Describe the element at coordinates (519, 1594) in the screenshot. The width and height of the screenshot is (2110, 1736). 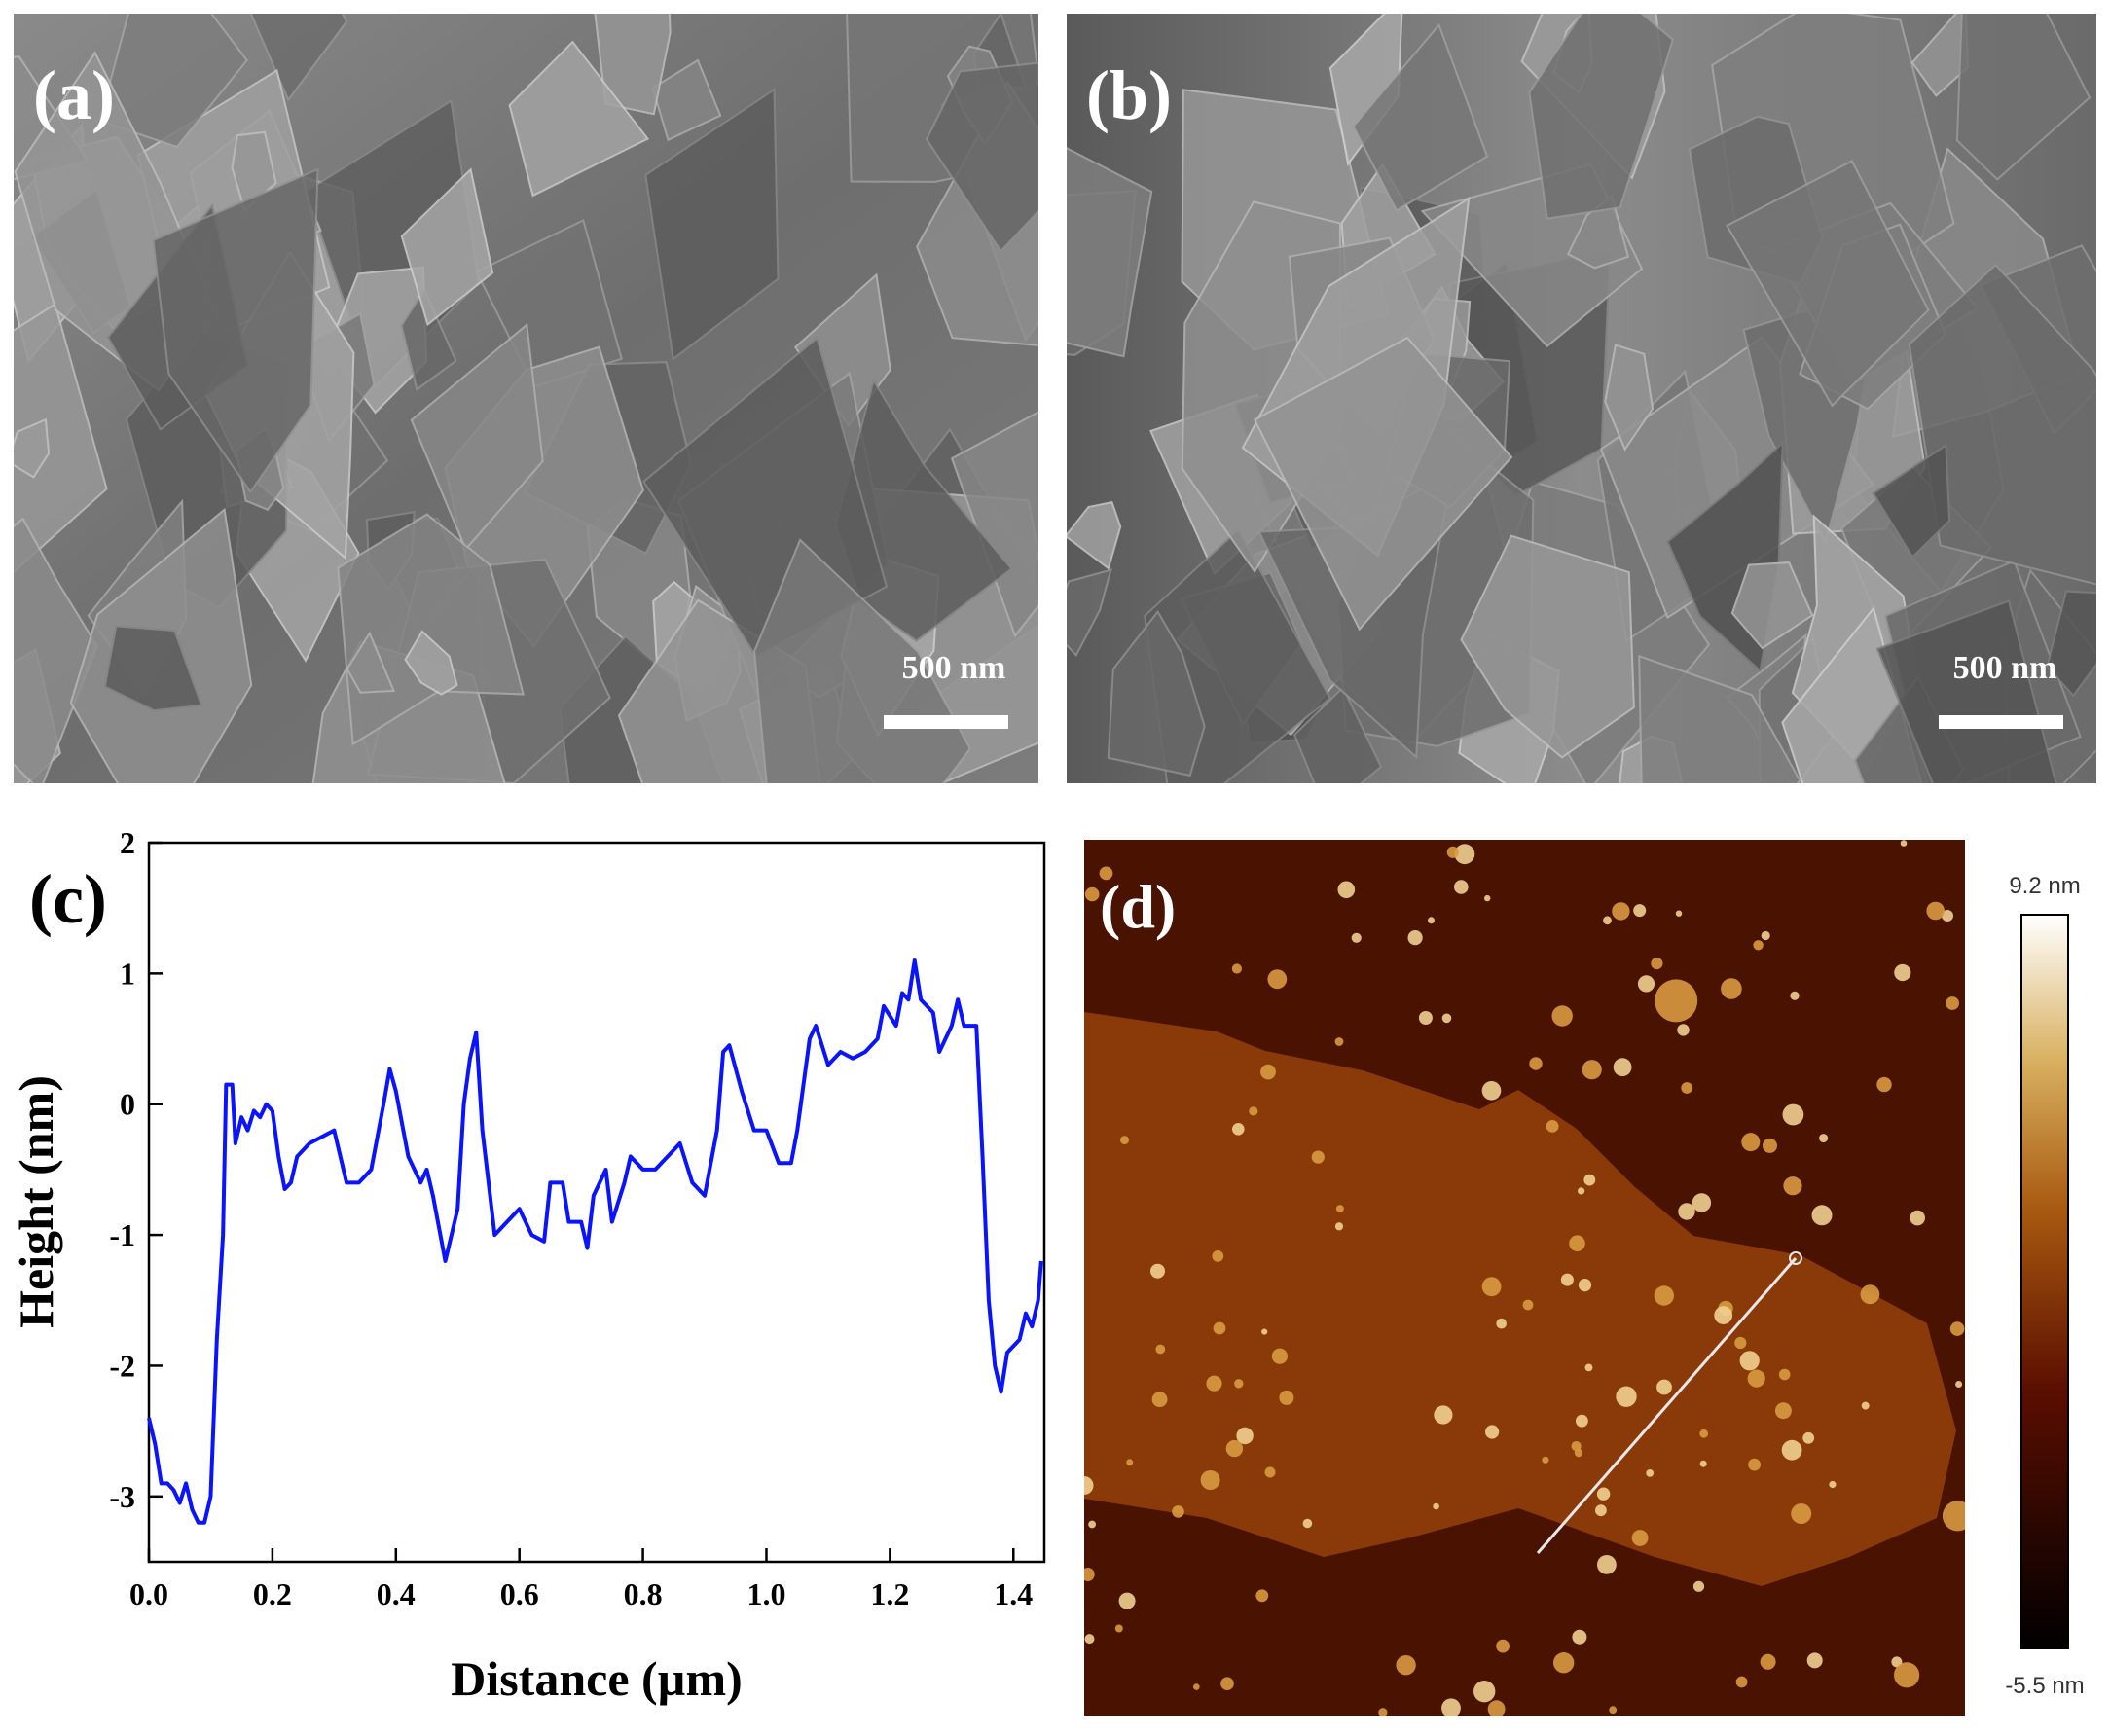
I see `x-tick-label: 0.6` at that location.